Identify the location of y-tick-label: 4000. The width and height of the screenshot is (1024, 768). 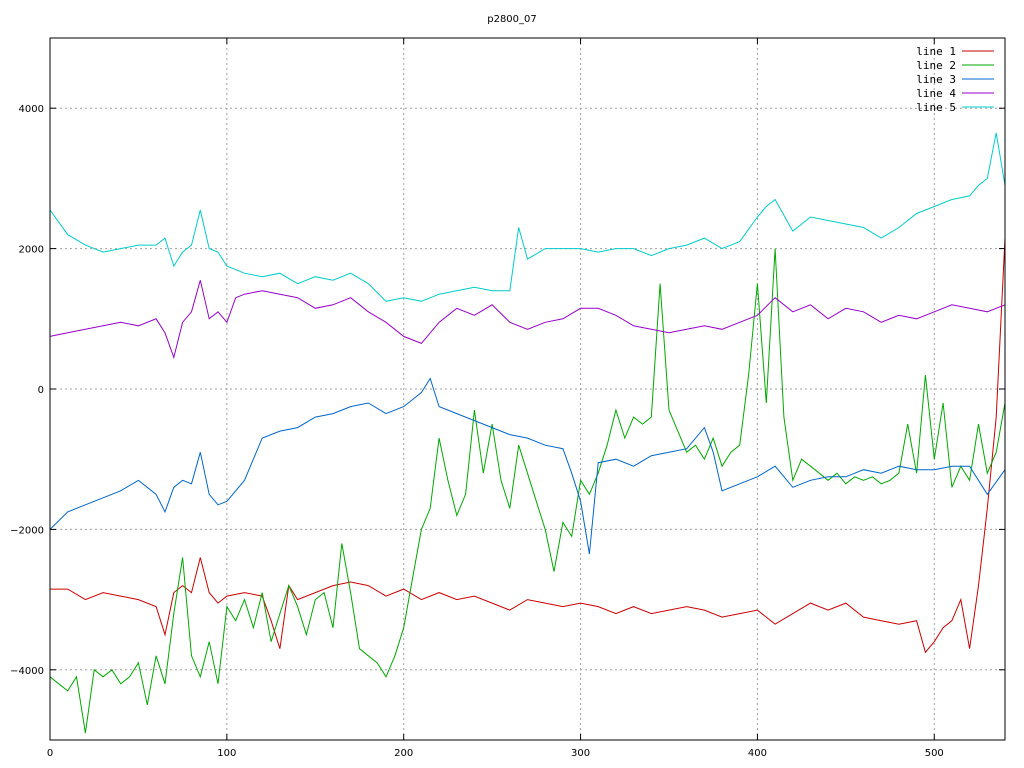
(31, 109).